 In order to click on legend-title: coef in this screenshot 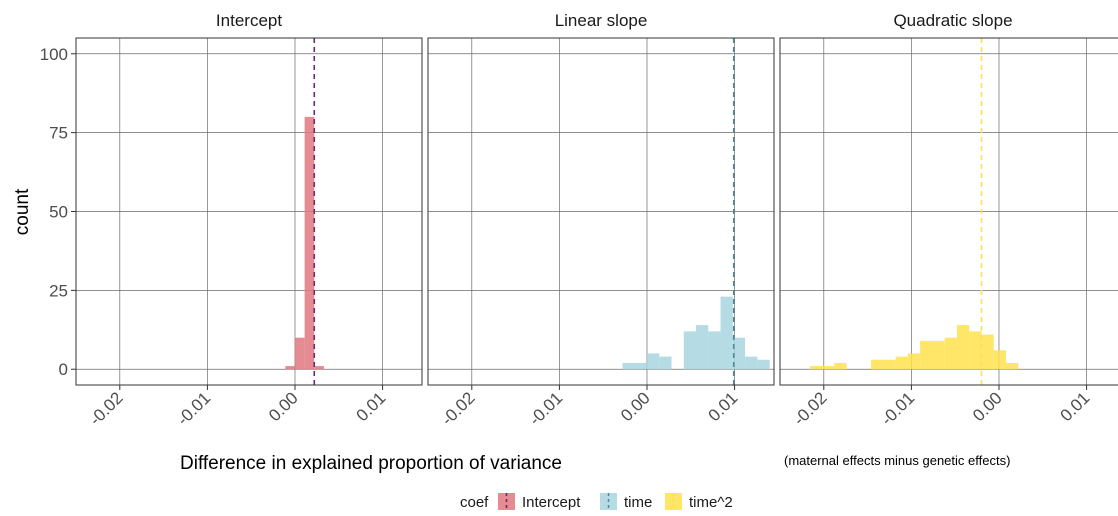, I will do `click(474, 502)`.